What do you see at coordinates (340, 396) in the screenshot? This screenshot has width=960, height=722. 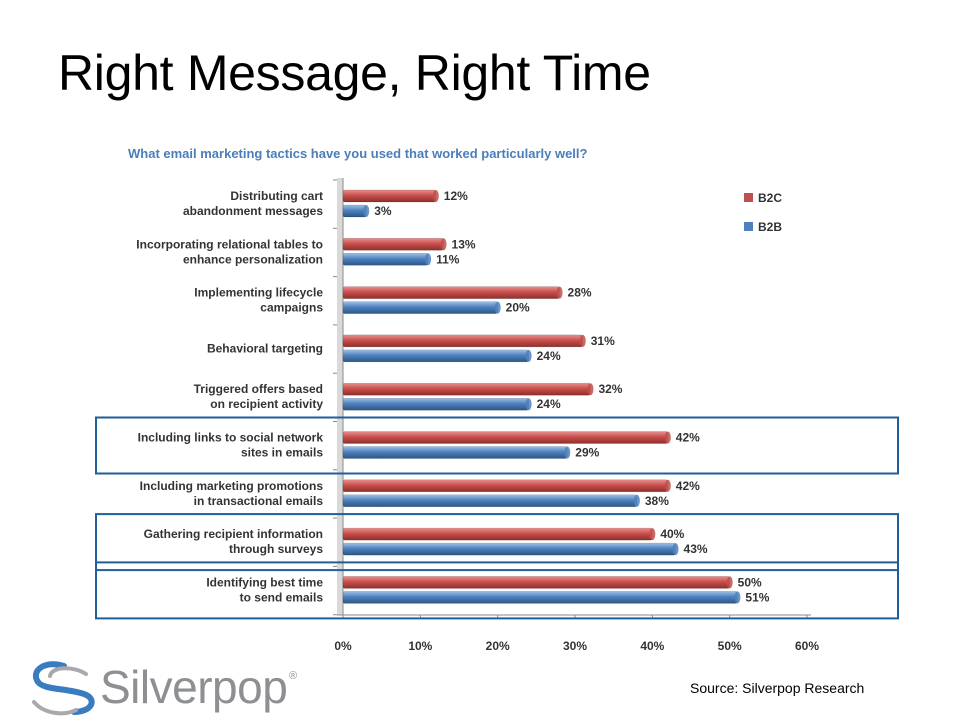 I see `y-axis-wall` at bounding box center [340, 396].